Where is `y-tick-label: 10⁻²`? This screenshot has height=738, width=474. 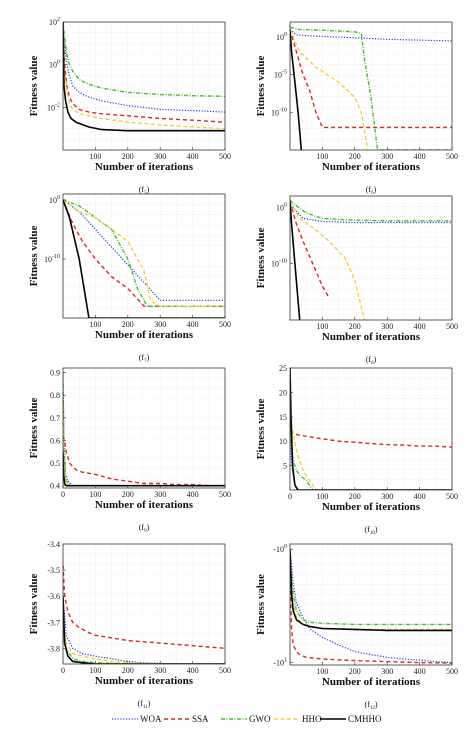
y-tick-label: 10⁻² is located at coordinates (53, 107).